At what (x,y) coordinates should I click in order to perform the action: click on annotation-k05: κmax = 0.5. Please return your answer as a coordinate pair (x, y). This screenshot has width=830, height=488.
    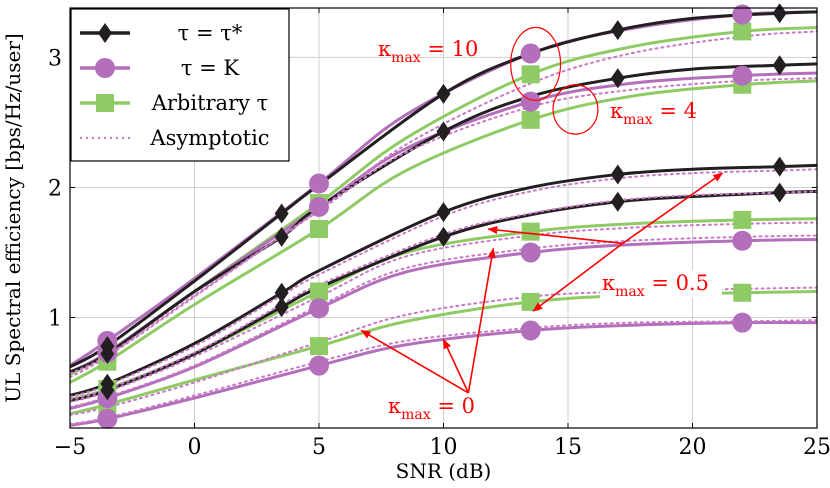
    Looking at the image, I should click on (655, 285).